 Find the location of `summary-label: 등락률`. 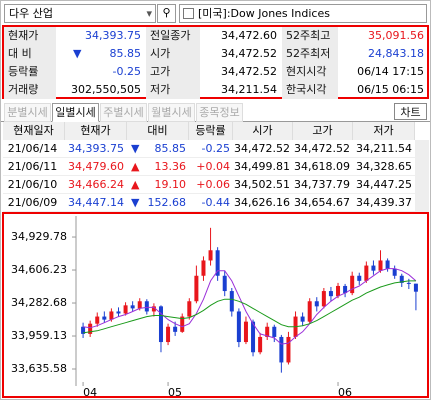

summary-label: 등락률 is located at coordinates (30, 72).